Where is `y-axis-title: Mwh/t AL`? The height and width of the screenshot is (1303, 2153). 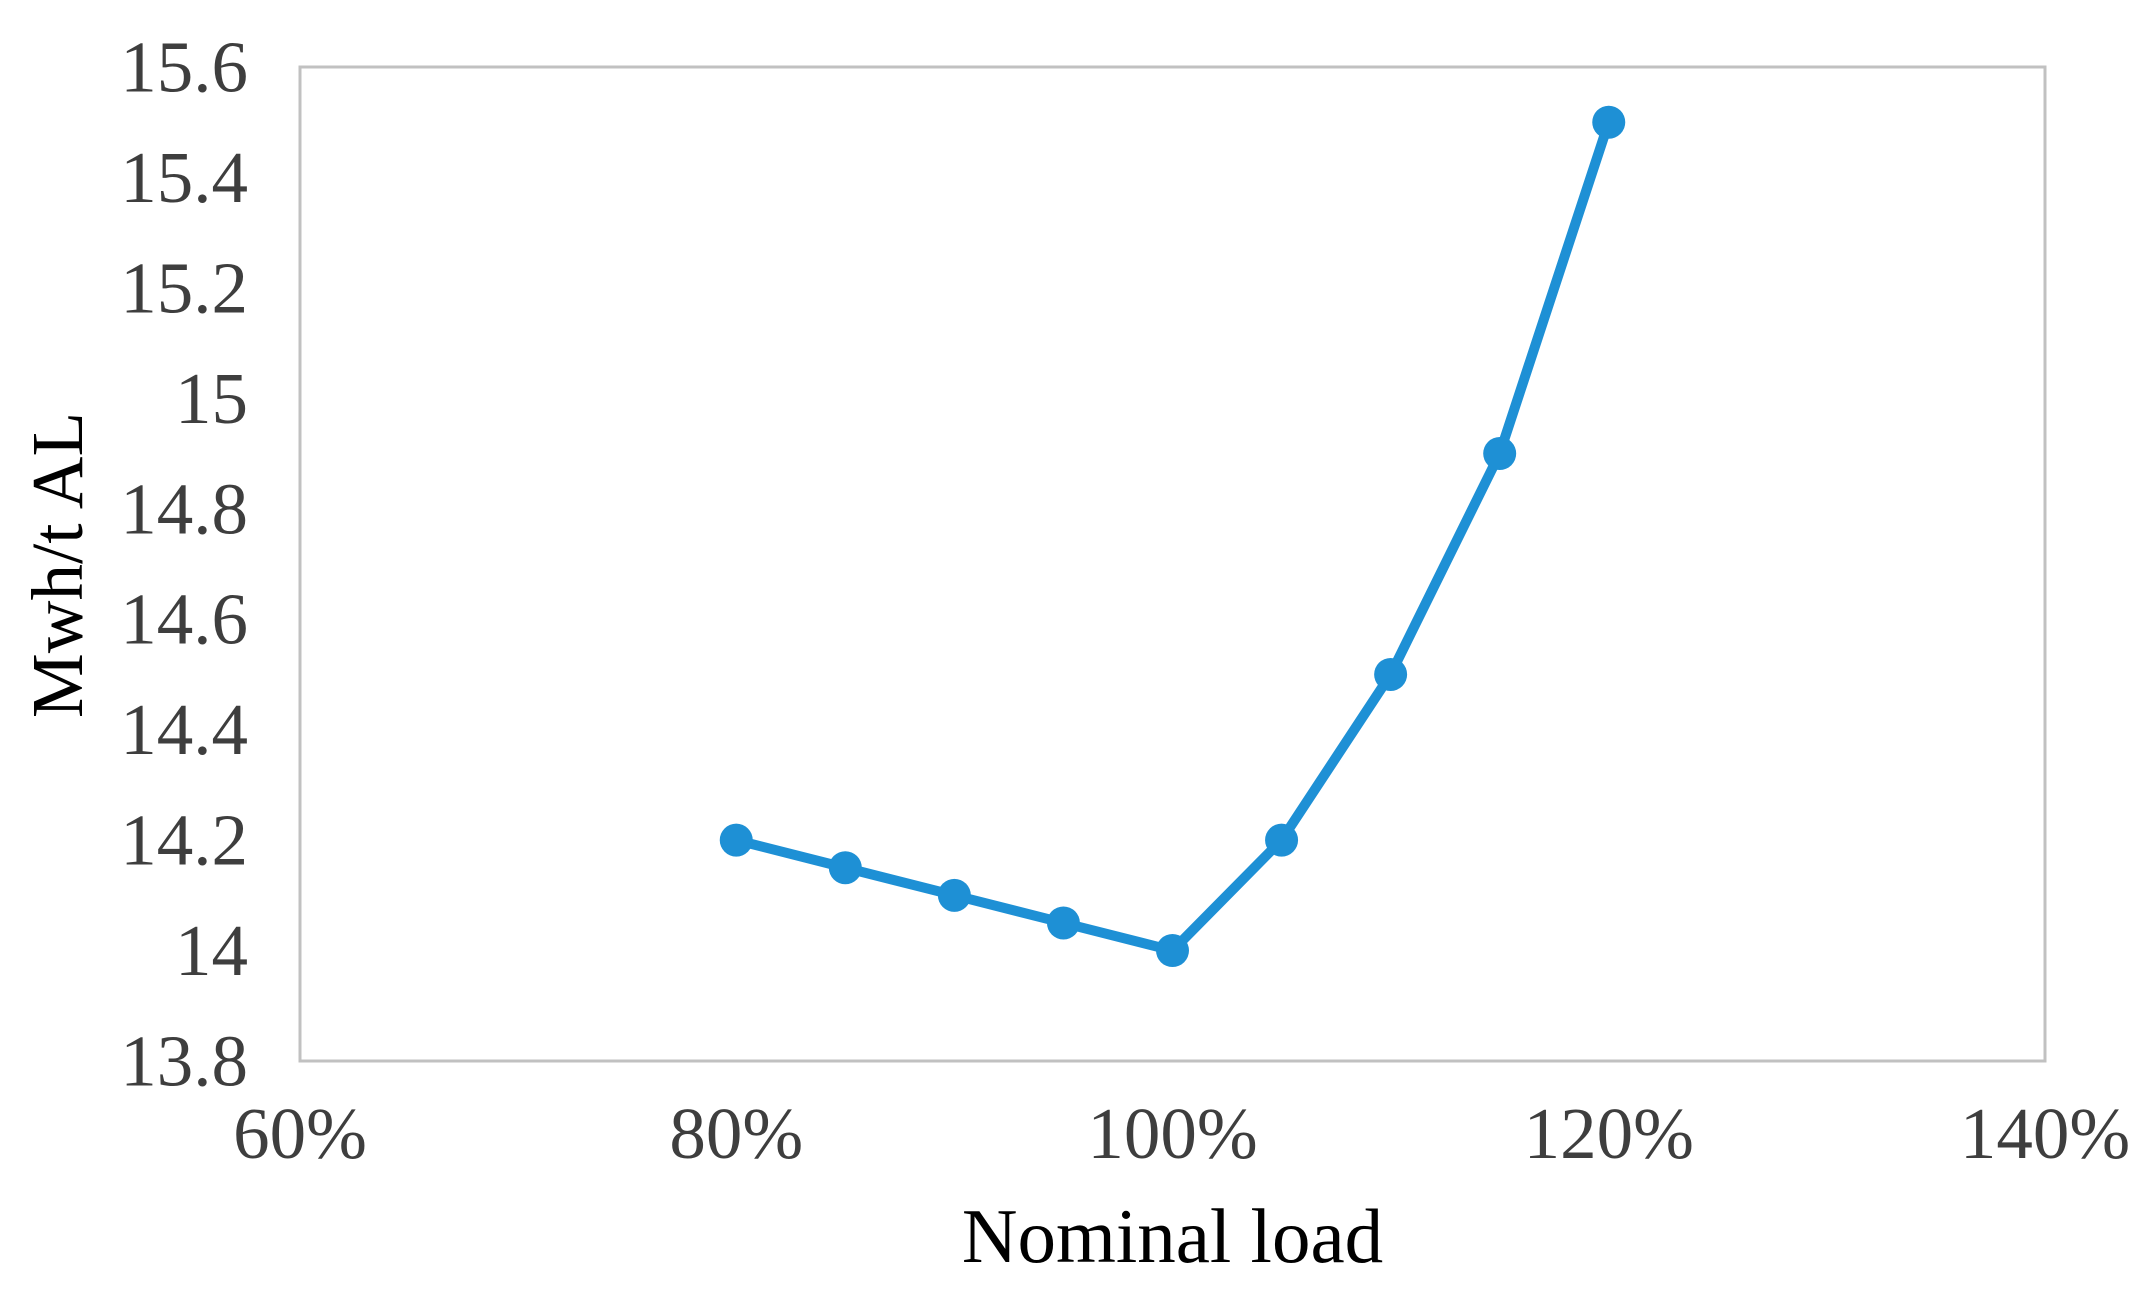
y-axis-title: Mwh/t AL is located at coordinates (57, 565).